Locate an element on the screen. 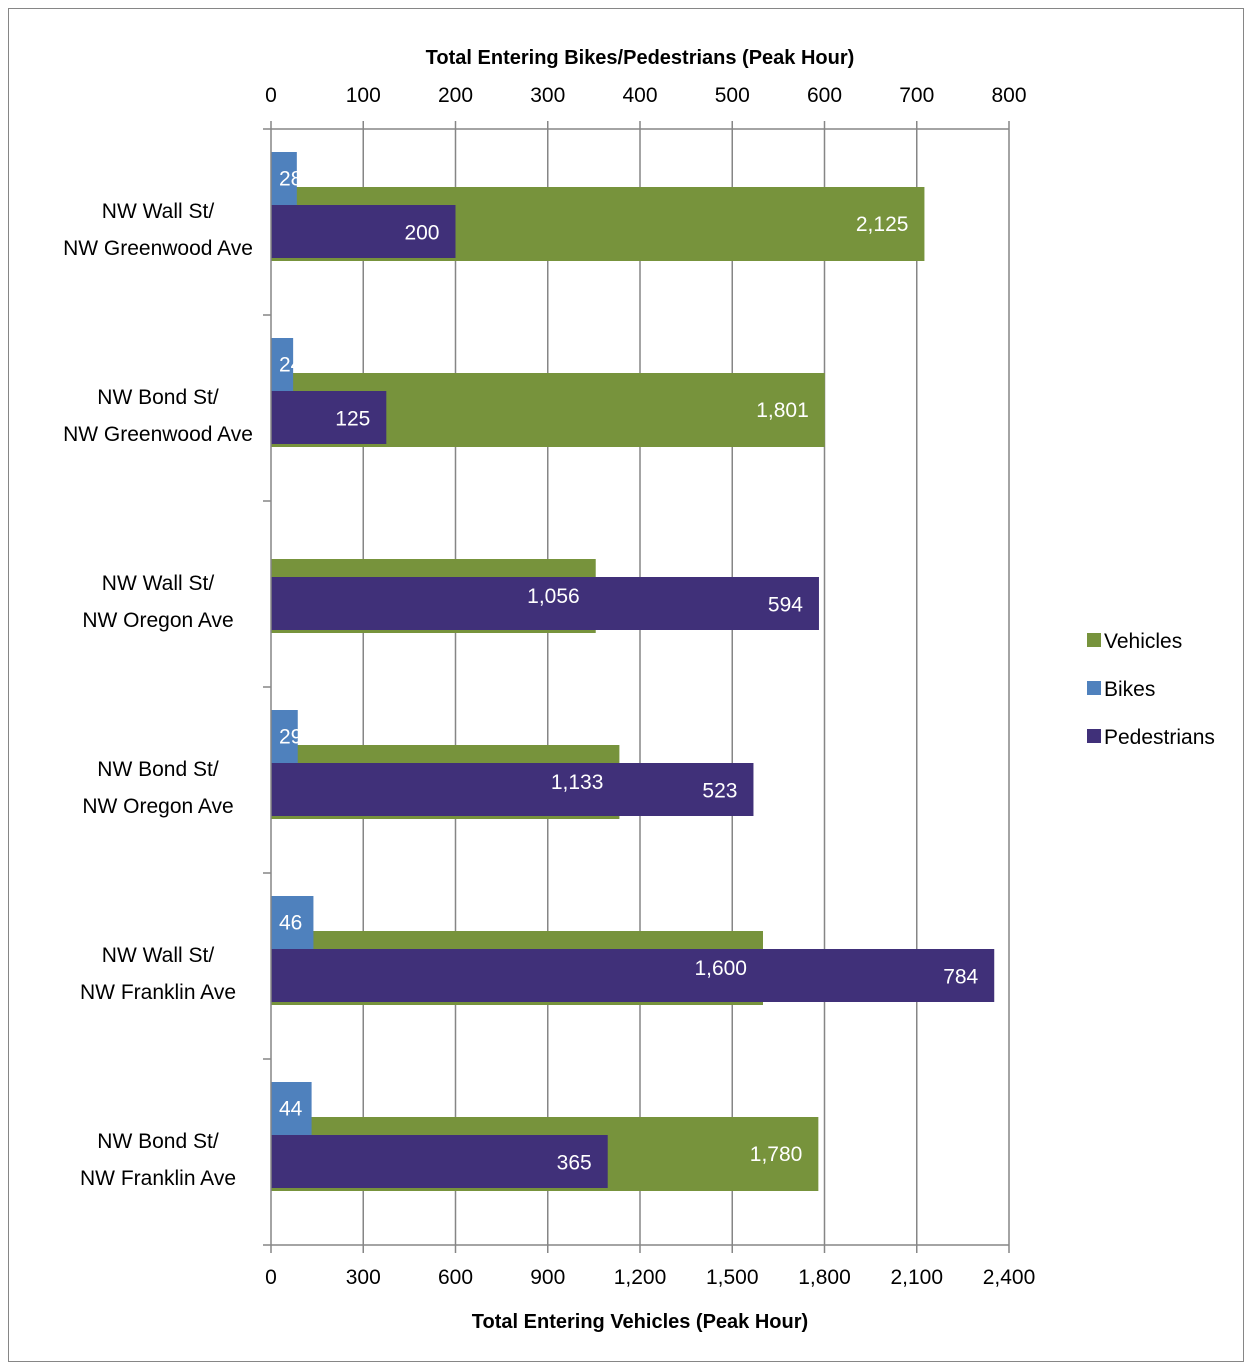  x2-tick-label-1: 100 is located at coordinates (363, 95).